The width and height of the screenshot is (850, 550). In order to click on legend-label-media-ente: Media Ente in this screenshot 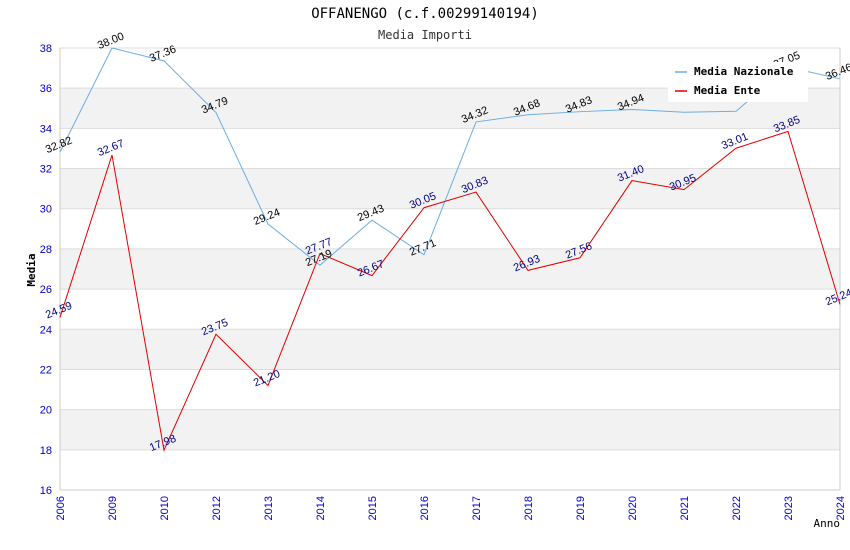, I will do `click(727, 90)`.